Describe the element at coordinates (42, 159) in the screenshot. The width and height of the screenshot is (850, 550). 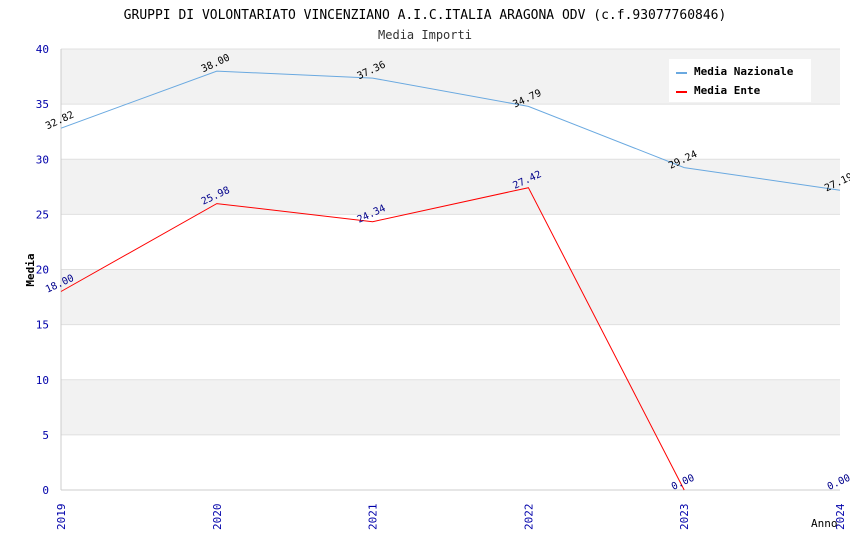
I see `y-tick-label: 30` at that location.